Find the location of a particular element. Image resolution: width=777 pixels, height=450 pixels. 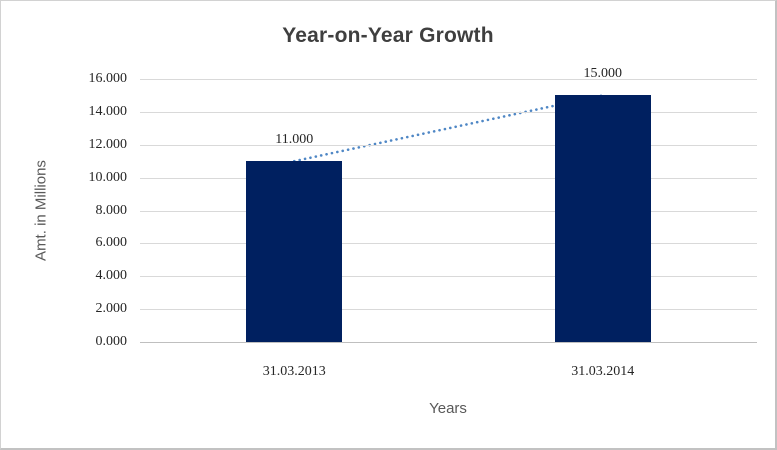

x-category-label: 31.03.2014 is located at coordinates (603, 371).